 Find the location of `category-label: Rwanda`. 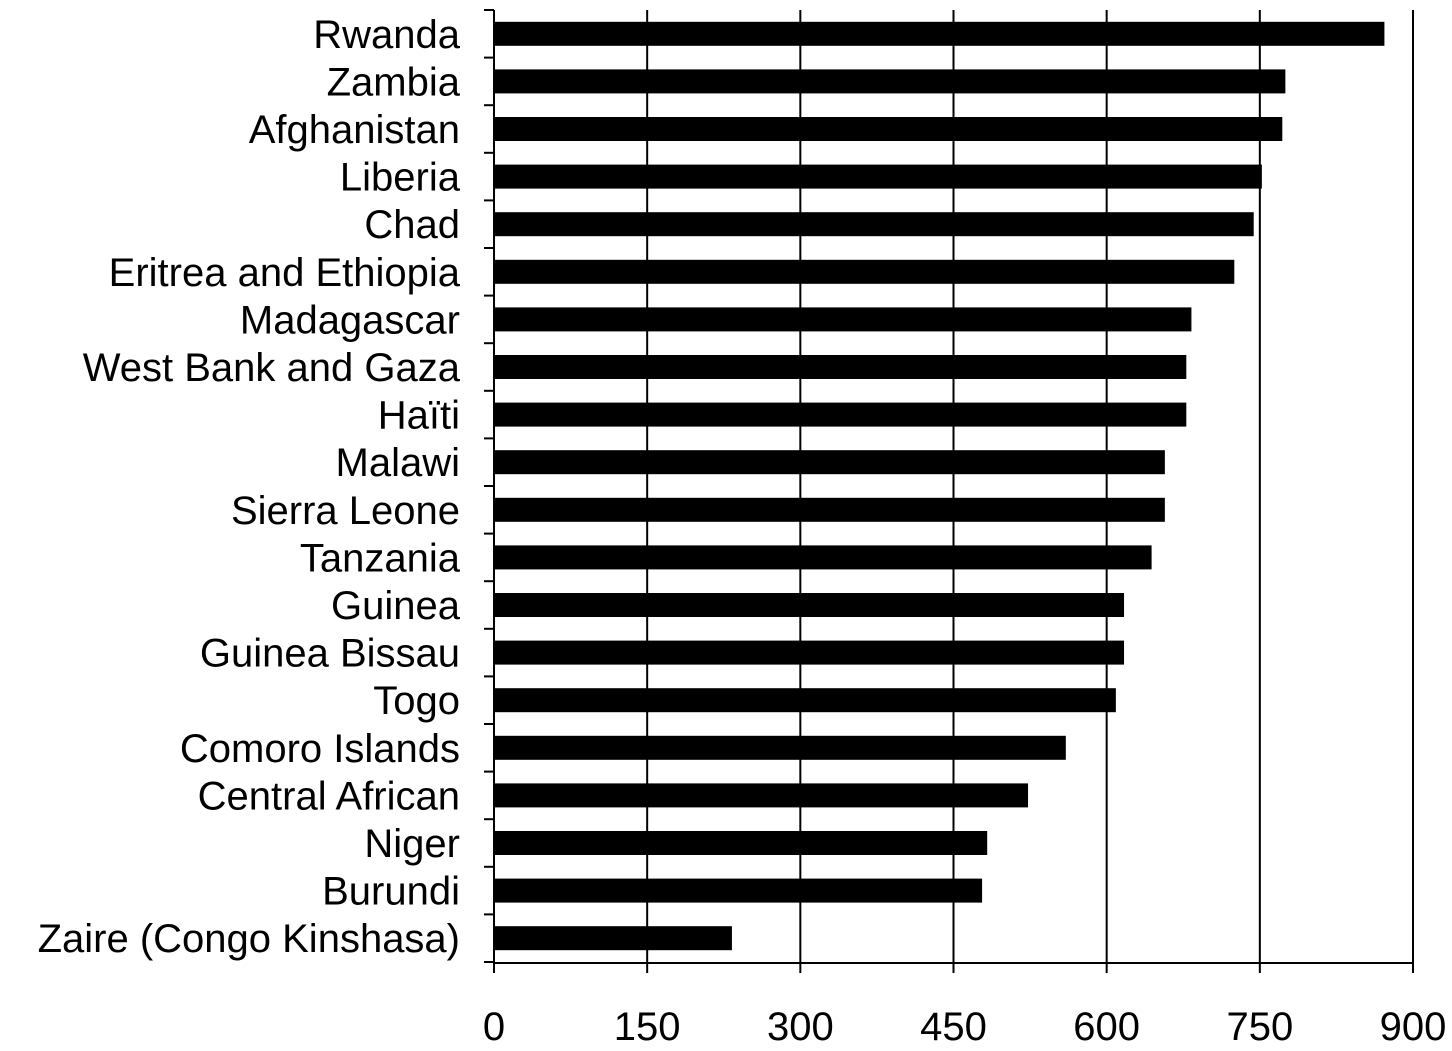

category-label: Rwanda is located at coordinates (387, 35).